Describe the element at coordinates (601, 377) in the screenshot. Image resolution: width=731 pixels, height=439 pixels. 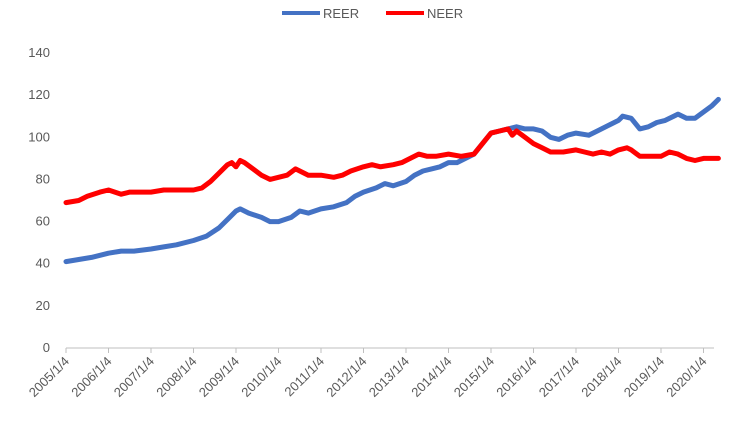
I see `x-tick-label: 2018/1/4` at that location.